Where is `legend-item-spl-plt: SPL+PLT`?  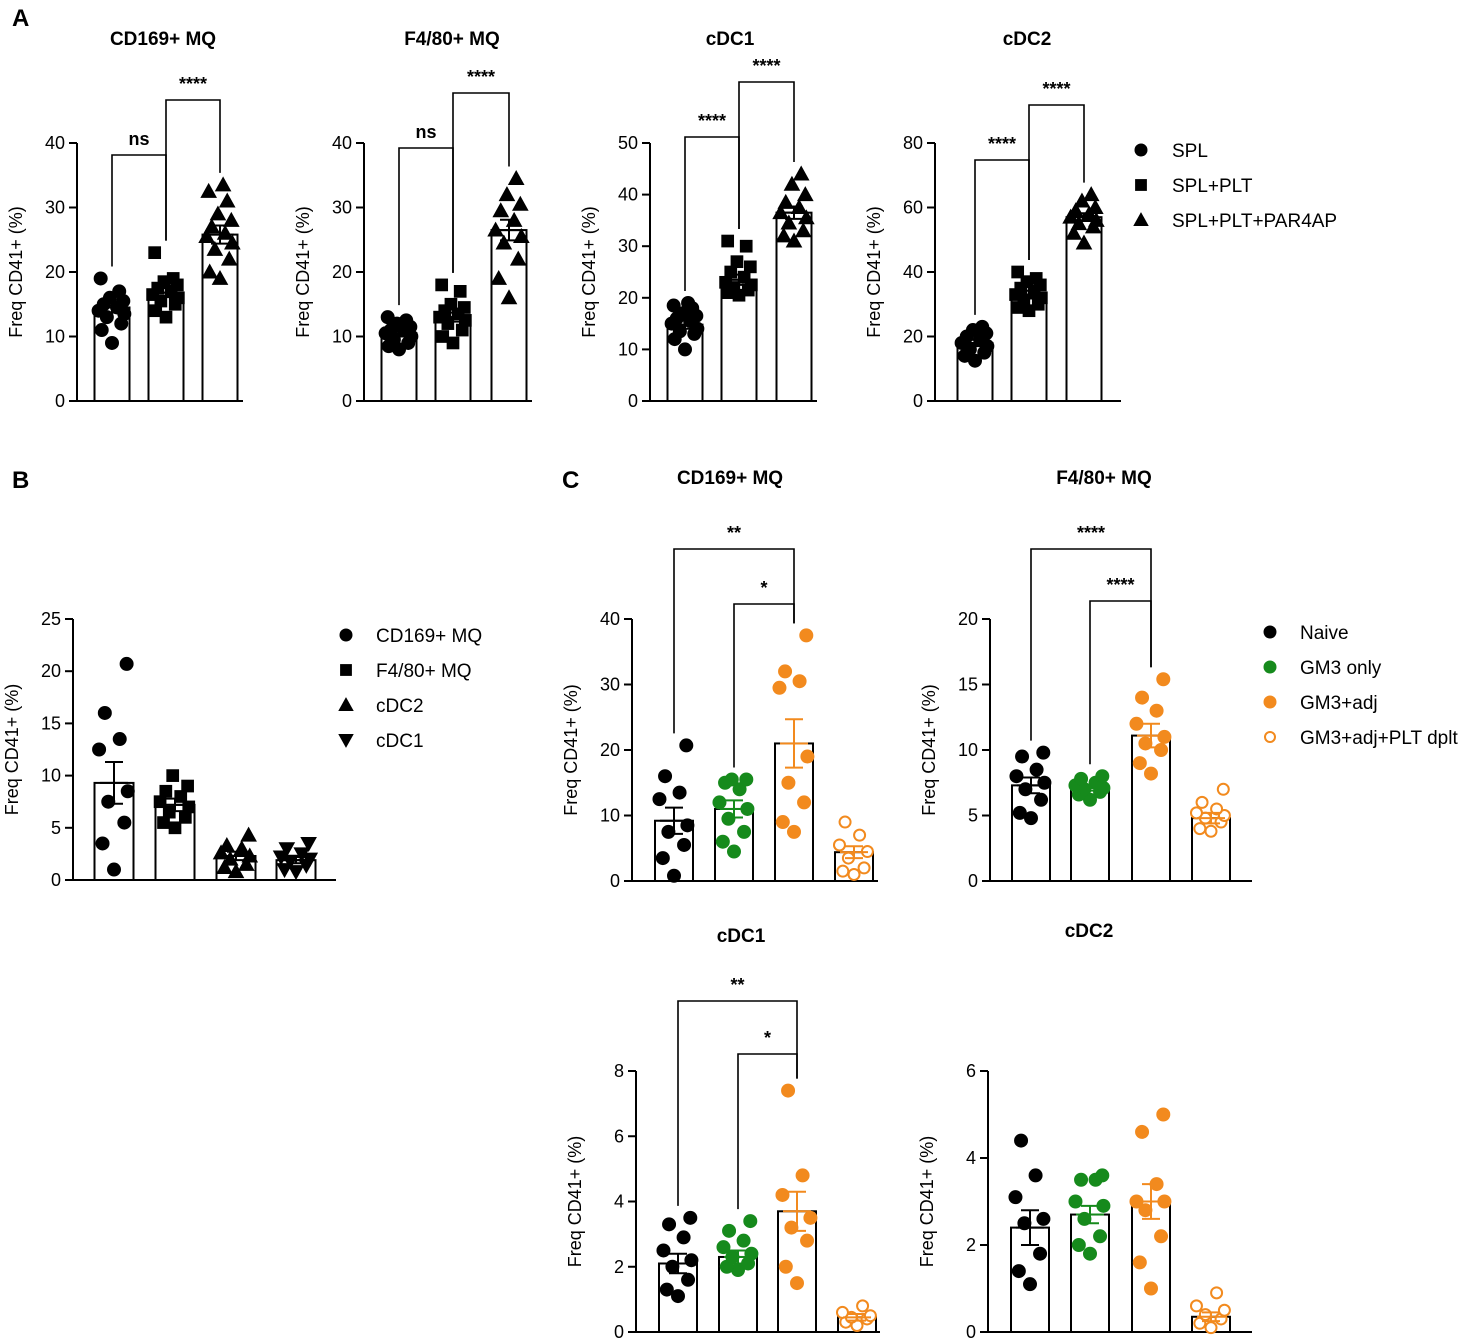 legend-item-spl-plt: SPL+PLT is located at coordinates (1194, 186).